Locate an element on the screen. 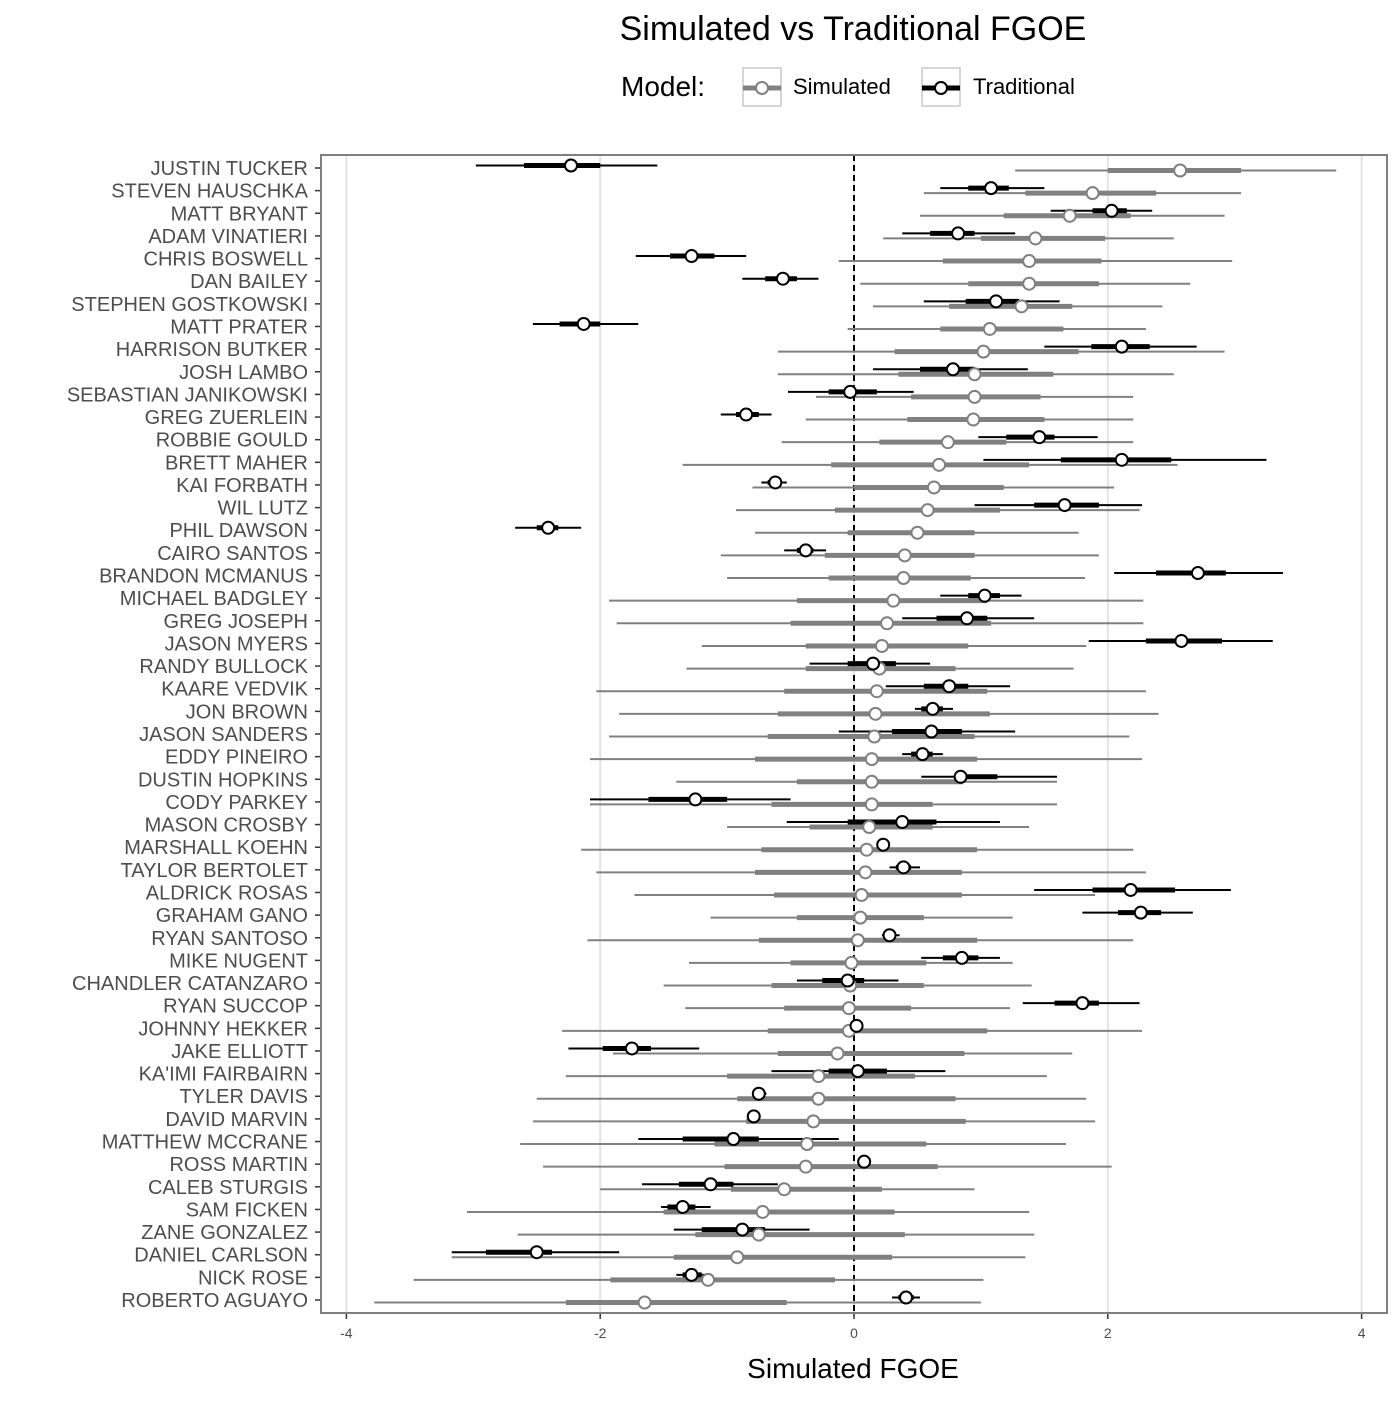 Image resolution: width=1400 pixels, height=1405 pixels. player-label: NICK ROSE is located at coordinates (253, 1278).